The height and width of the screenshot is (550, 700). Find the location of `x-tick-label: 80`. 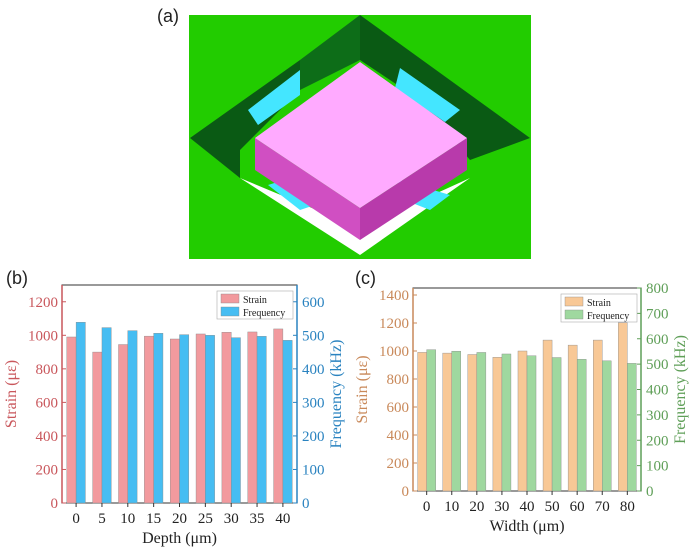

x-tick-label: 80 is located at coordinates (627, 507).